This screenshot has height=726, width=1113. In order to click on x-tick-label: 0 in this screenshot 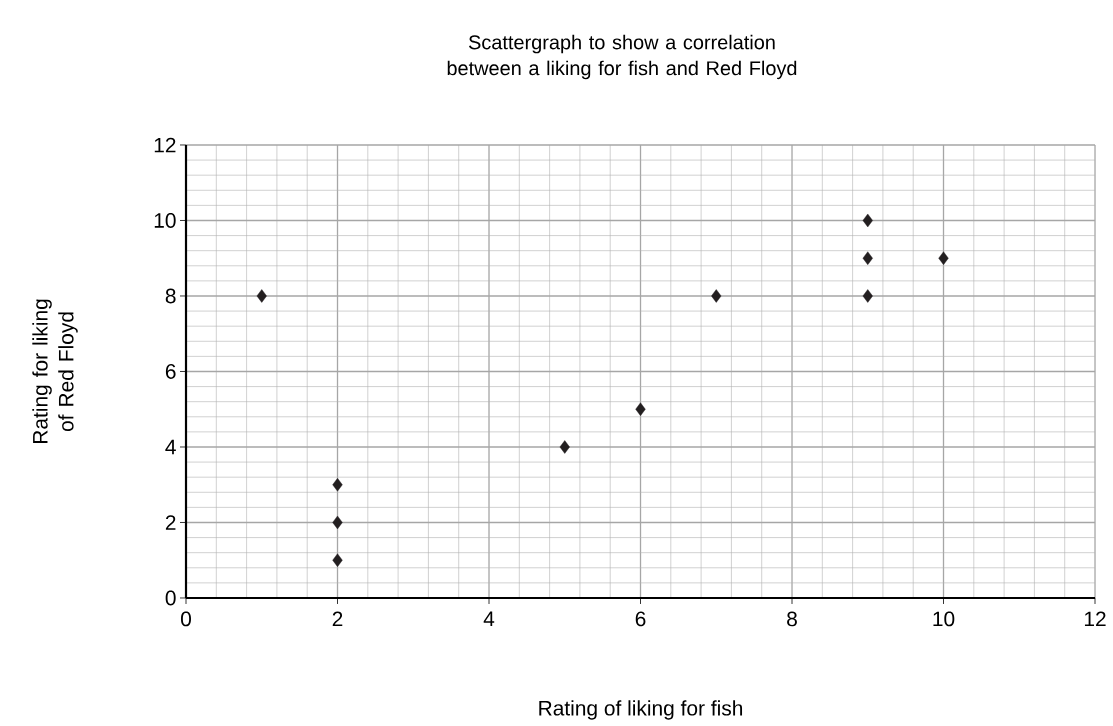, I will do `click(186, 619)`.